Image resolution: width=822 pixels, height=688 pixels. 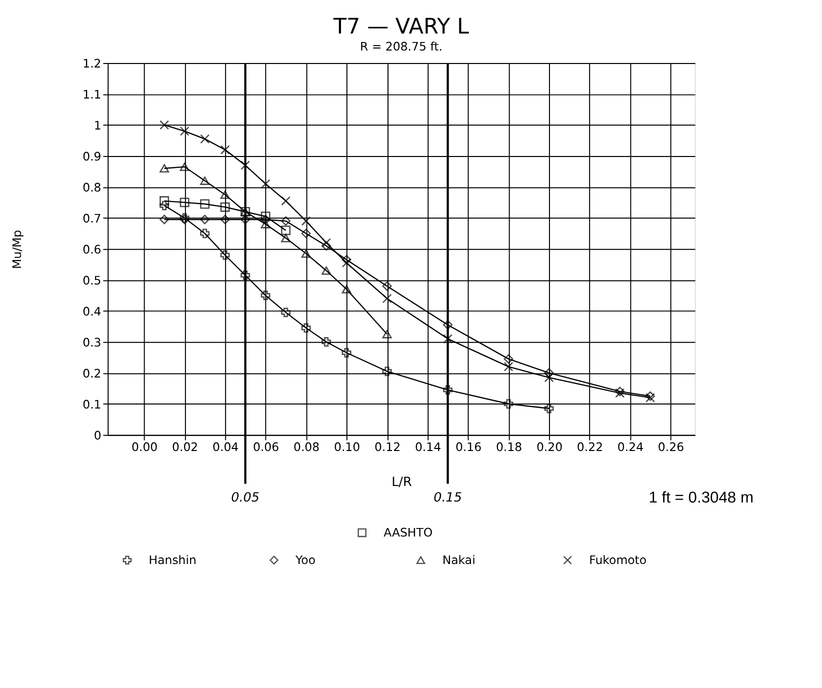 I want to click on text: 1 ft = 0.3048 m, so click(x=701, y=497).